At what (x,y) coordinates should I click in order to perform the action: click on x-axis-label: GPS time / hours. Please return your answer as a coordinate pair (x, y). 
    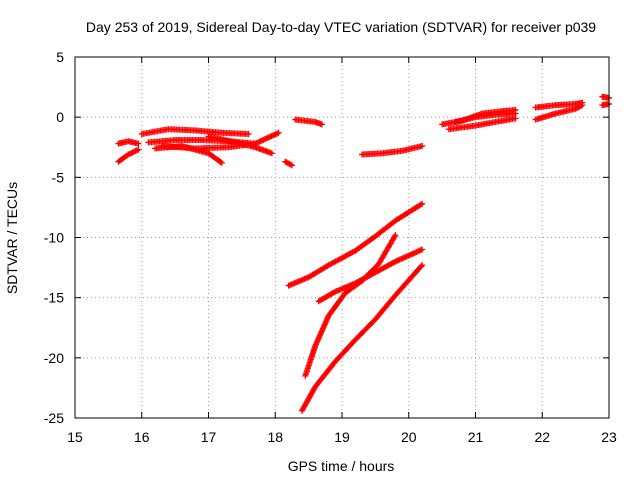
    Looking at the image, I should click on (341, 466).